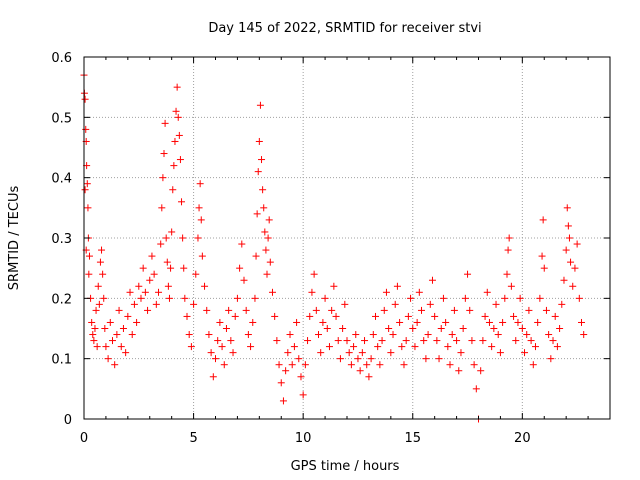 This screenshot has width=640, height=480. Describe the element at coordinates (522, 438) in the screenshot. I see `x-tick-label: 20` at that location.